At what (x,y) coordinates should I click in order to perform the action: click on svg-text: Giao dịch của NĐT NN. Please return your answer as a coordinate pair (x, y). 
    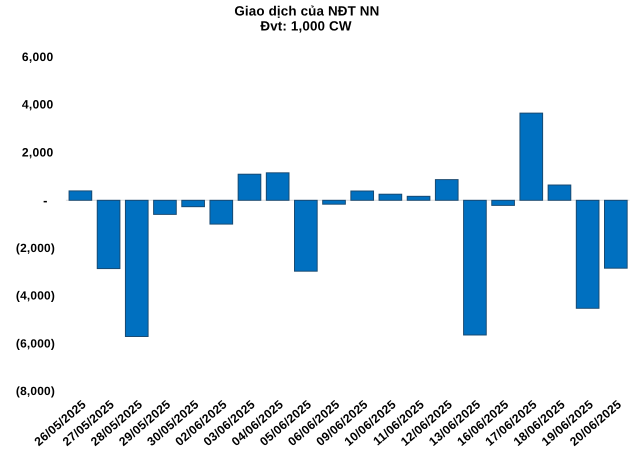
    Looking at the image, I should click on (306, 10).